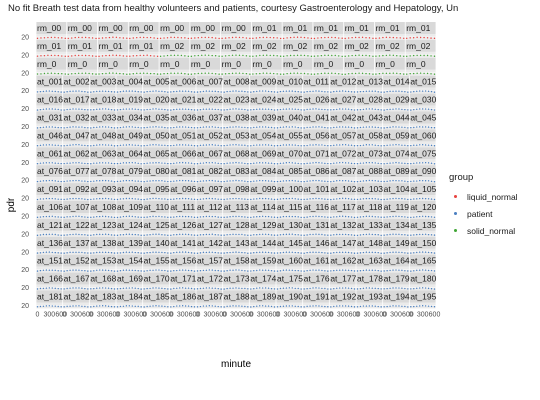 The image size is (540, 400). What do you see at coordinates (209, 281) in the screenshot?
I see `facet-panel: at_172` at bounding box center [209, 281].